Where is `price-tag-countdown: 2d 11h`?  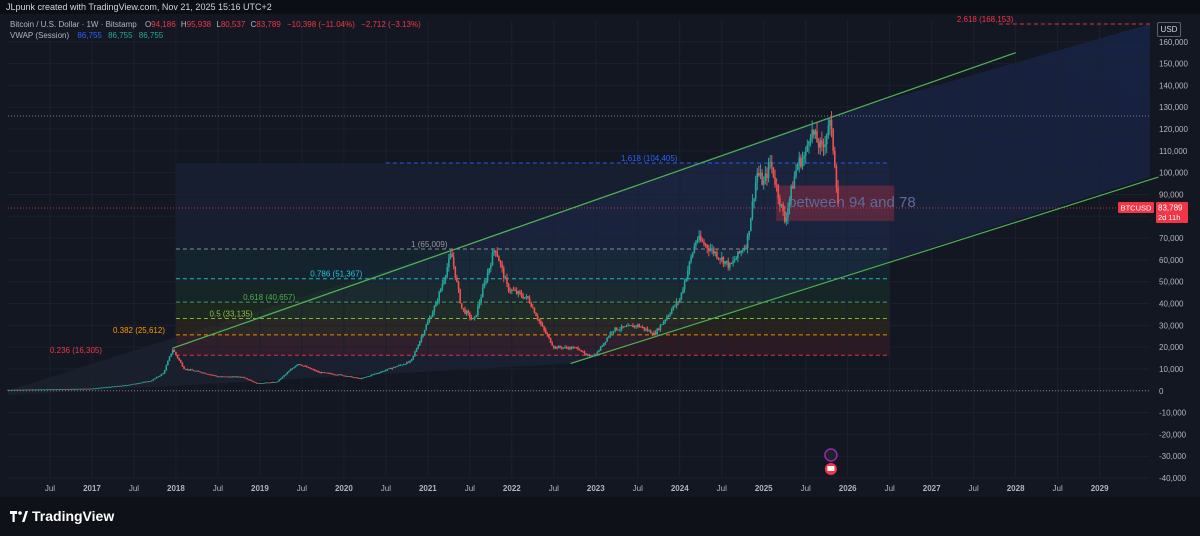 price-tag-countdown: 2d 11h is located at coordinates (1169, 217).